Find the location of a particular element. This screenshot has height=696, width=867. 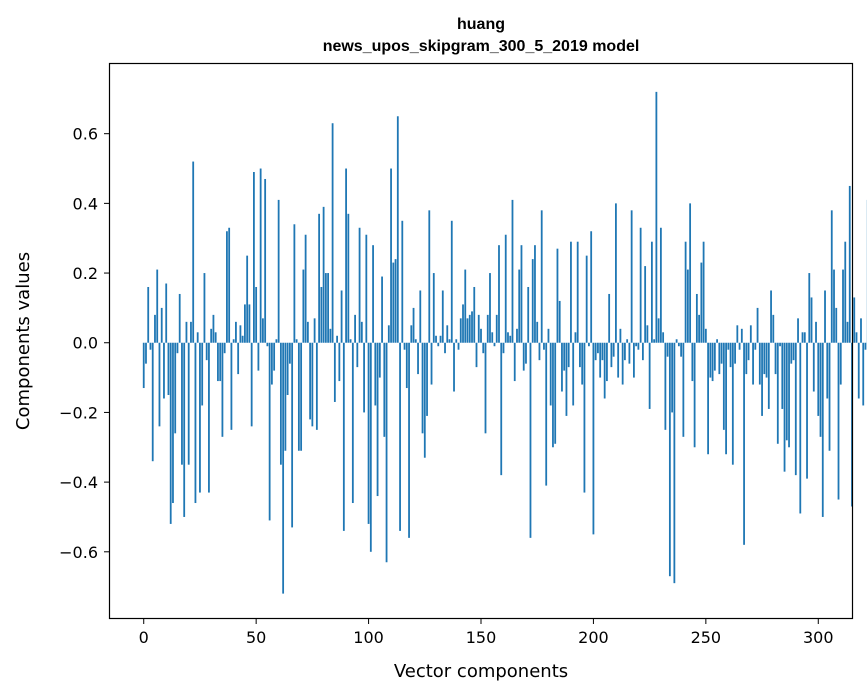

y-tick-label: −0.6 is located at coordinates (78, 552).